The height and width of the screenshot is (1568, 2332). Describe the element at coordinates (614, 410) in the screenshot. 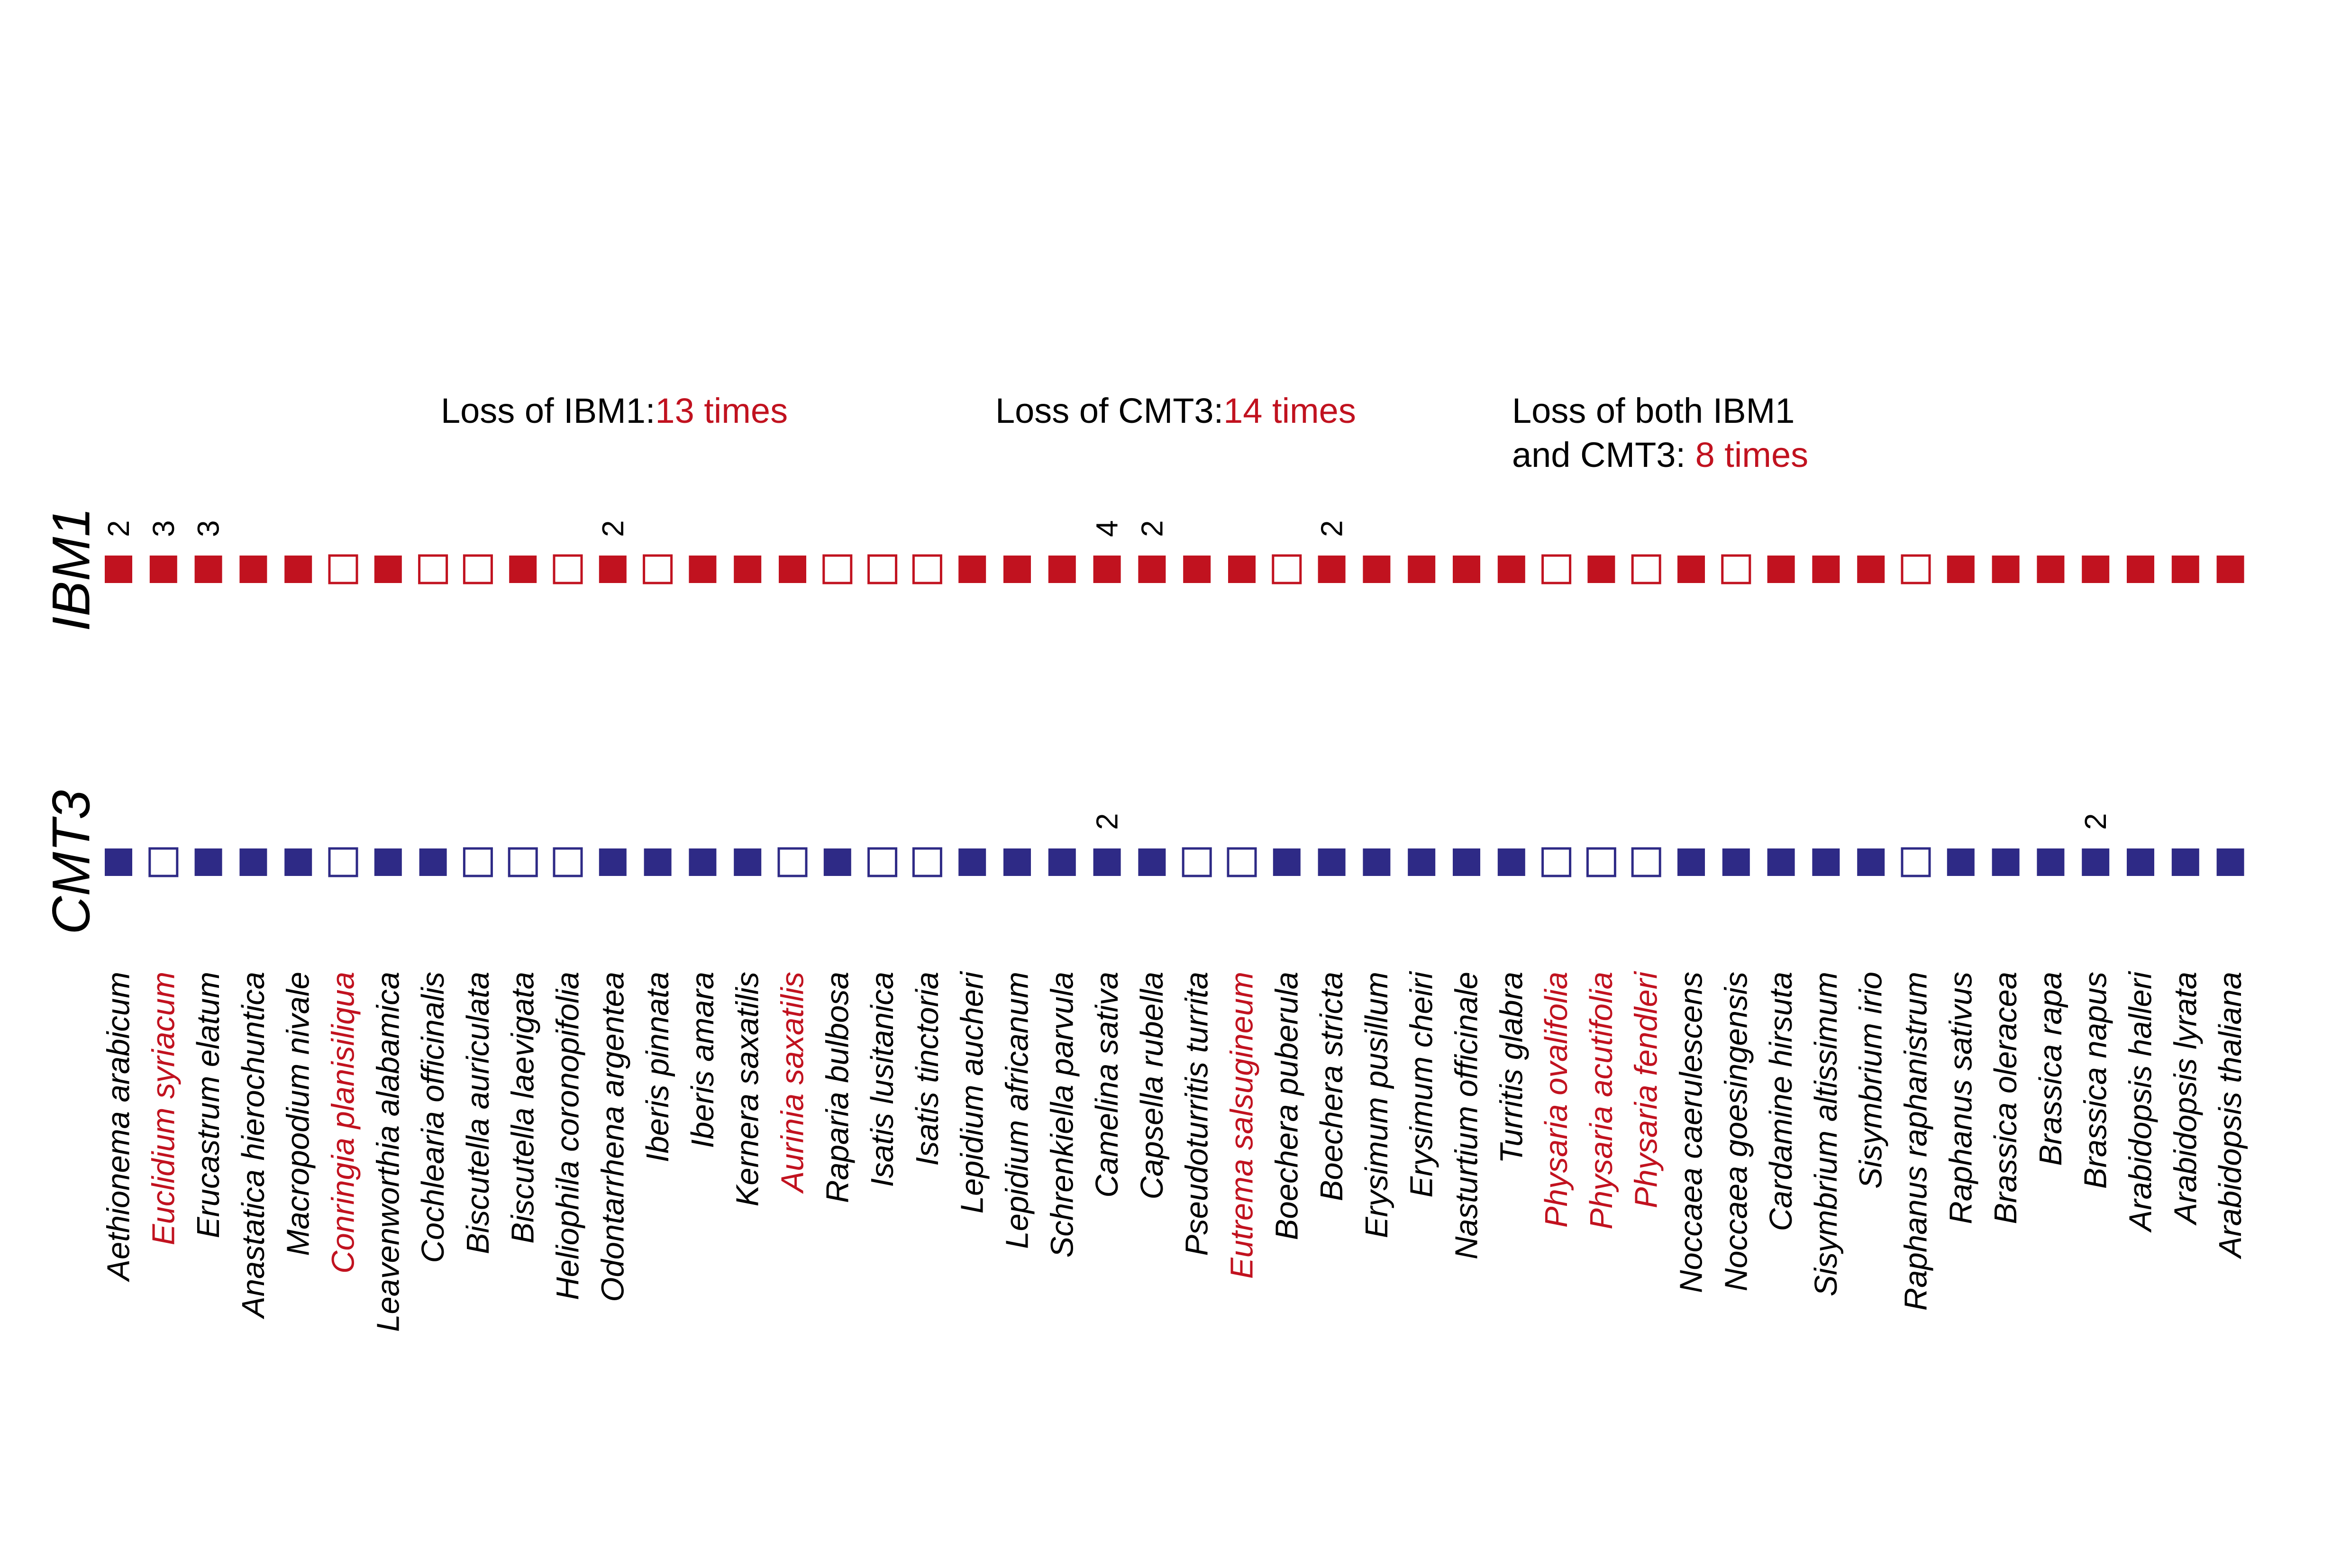

I see `annotation-1-line-1: Loss of IBM1:13 times` at that location.